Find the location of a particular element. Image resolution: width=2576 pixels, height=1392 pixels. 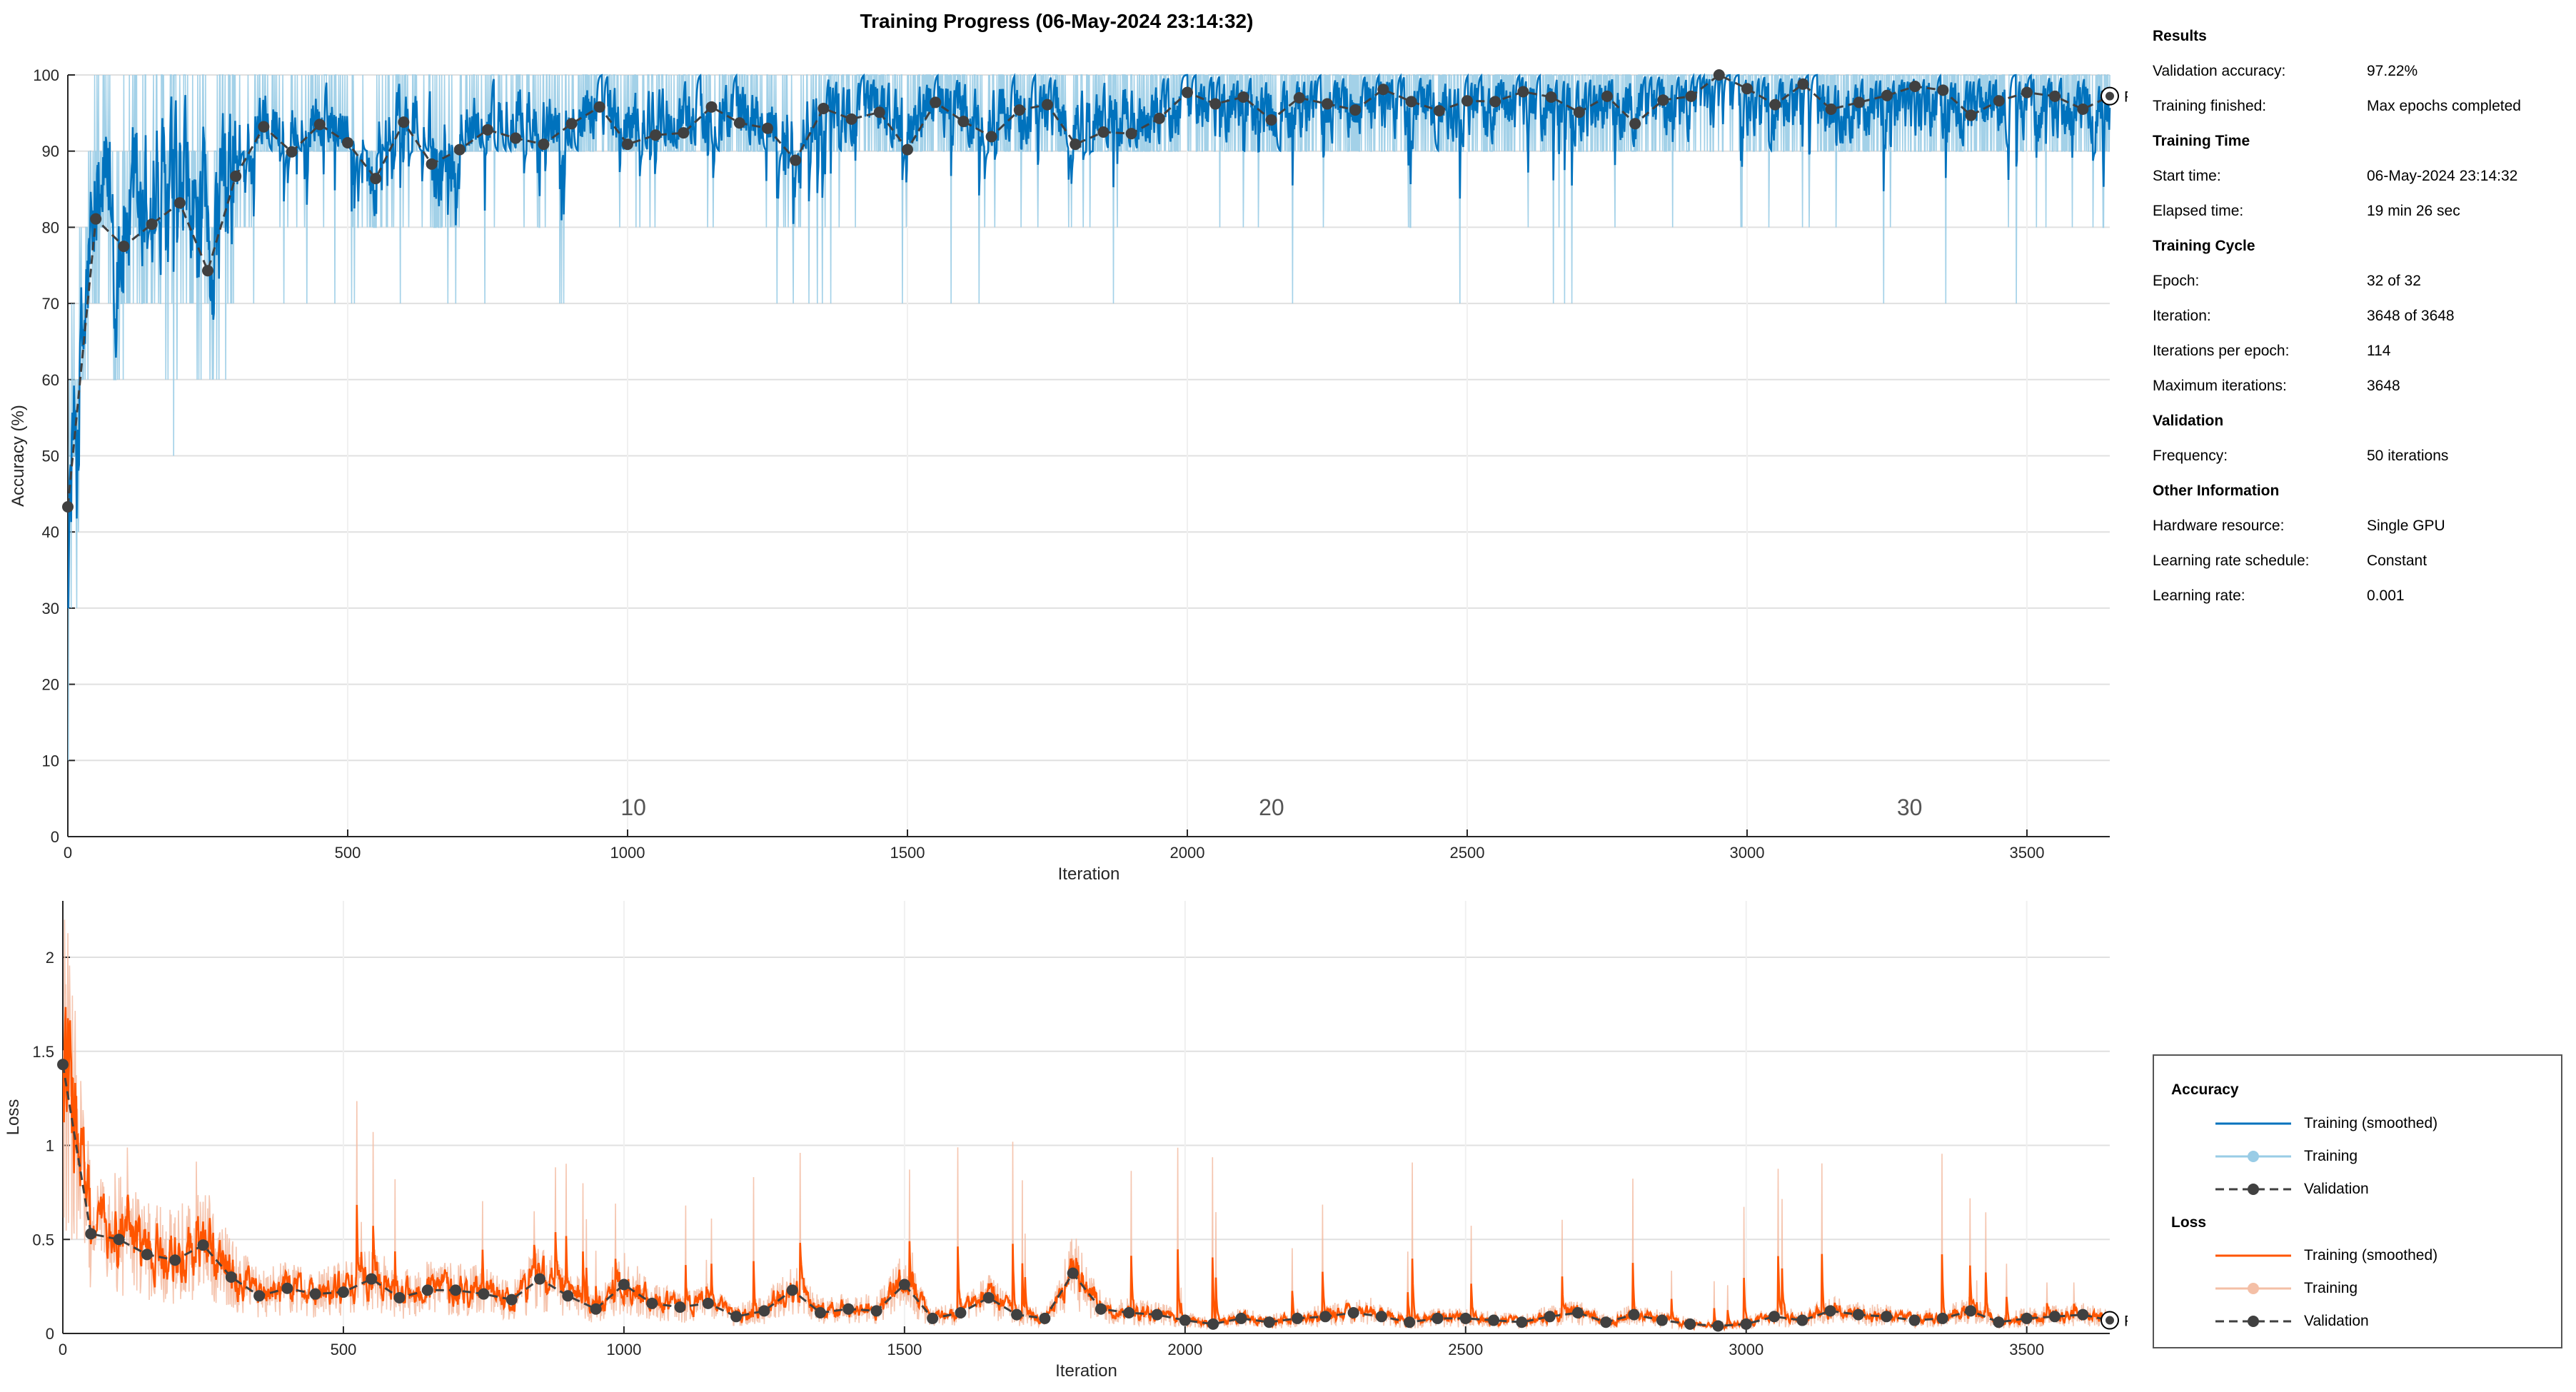

legend-item-acc-smoothed: Training (smoothed) is located at coordinates (2325, 1123).